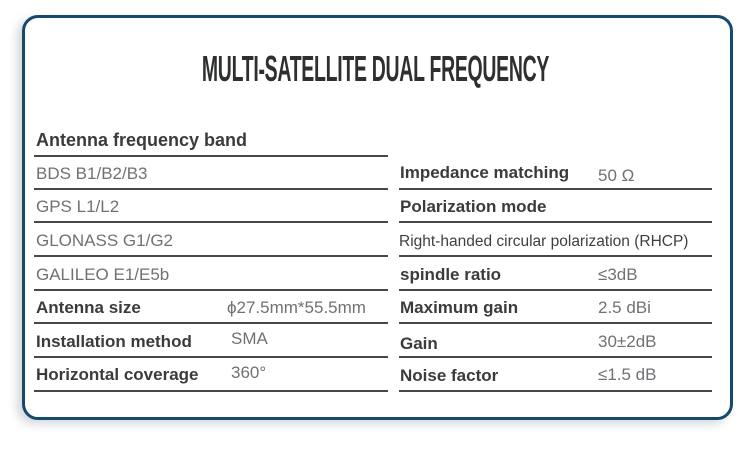 The width and height of the screenshot is (750, 458). I want to click on page-title: MULTI-SATELLITE DUAL FREQUENCY, so click(375, 68).